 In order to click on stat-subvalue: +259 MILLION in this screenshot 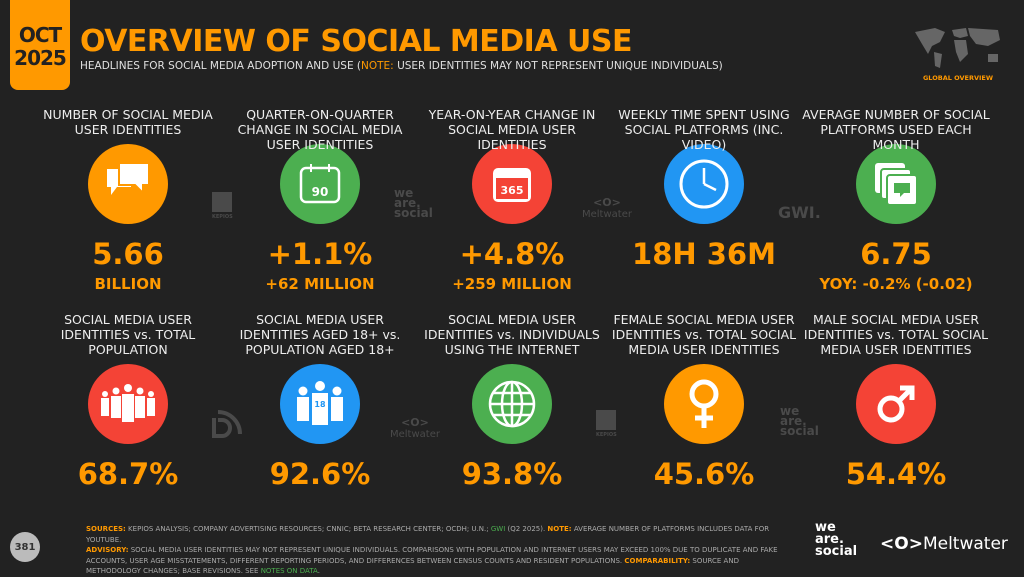, I will do `click(512, 284)`.